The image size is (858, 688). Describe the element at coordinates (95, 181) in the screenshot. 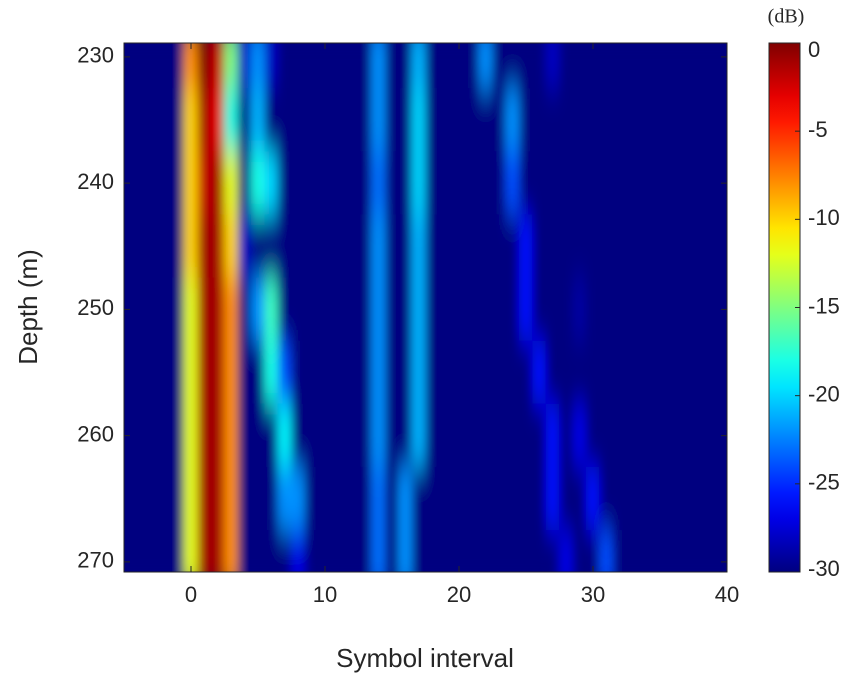

I see `y-tick-label: 240` at that location.